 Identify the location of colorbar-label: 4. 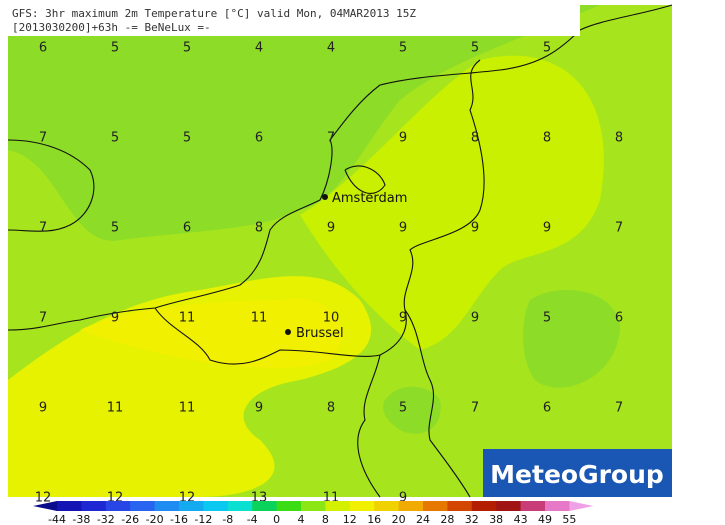
(301, 519).